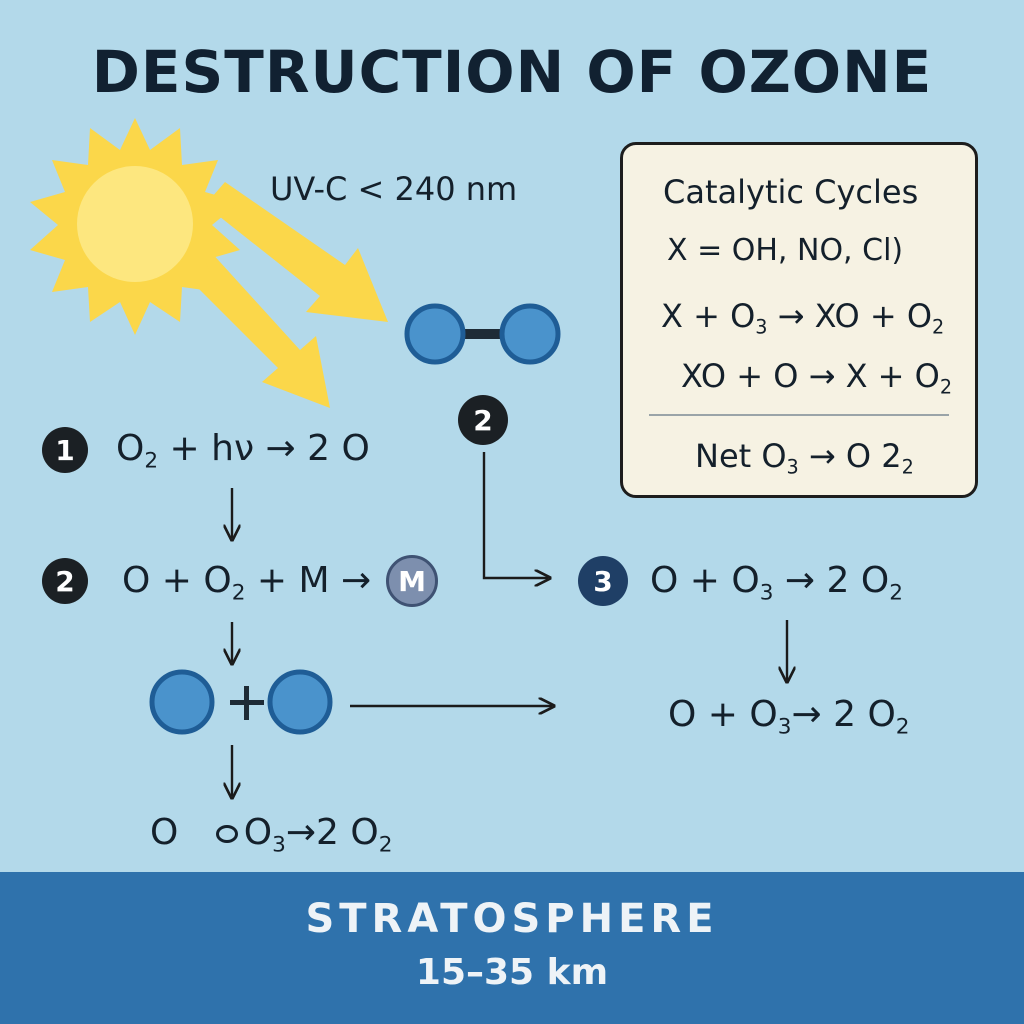  I want to click on right-result-equation: O + O3→ 2 O2, so click(789, 717).